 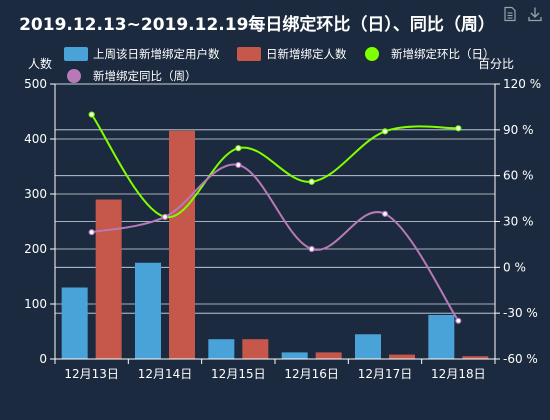 What do you see at coordinates (43, 359) in the screenshot?
I see `y-left-tick-label: 0` at bounding box center [43, 359].